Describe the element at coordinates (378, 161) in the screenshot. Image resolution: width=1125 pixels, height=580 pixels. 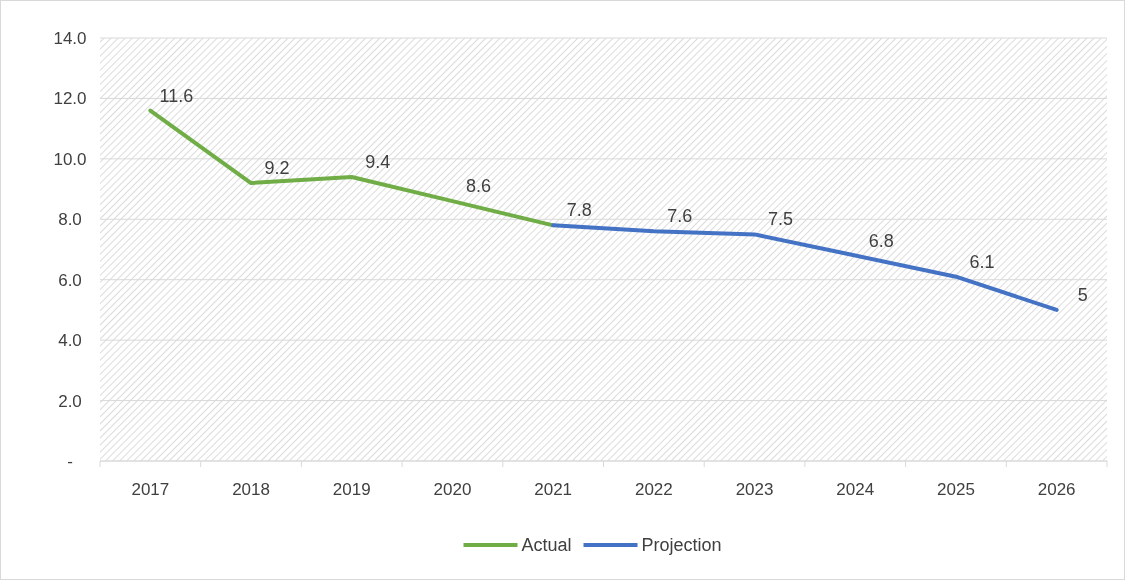
I see `data-label: 9.4` at that location.